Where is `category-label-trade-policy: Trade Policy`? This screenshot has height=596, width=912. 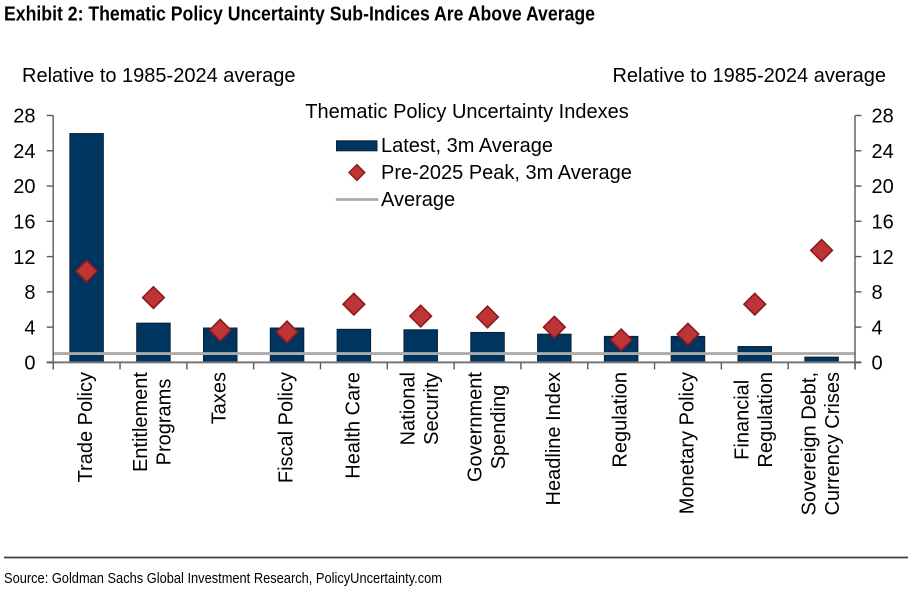 category-label-trade-policy: Trade Policy is located at coordinates (86, 427).